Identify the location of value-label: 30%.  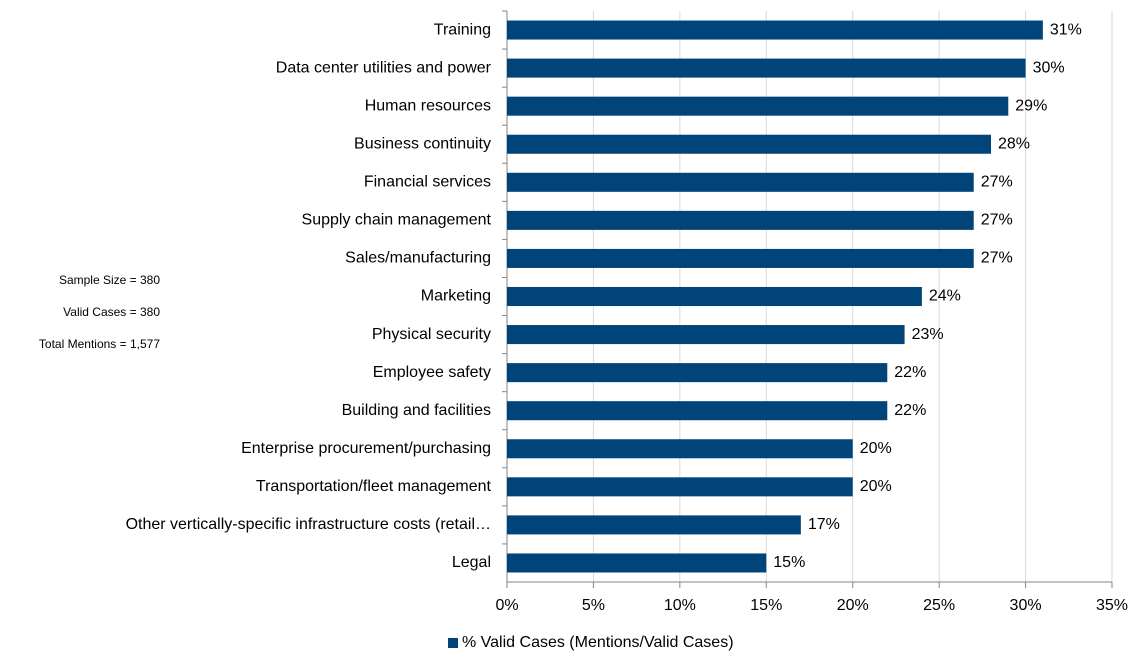
(1049, 67).